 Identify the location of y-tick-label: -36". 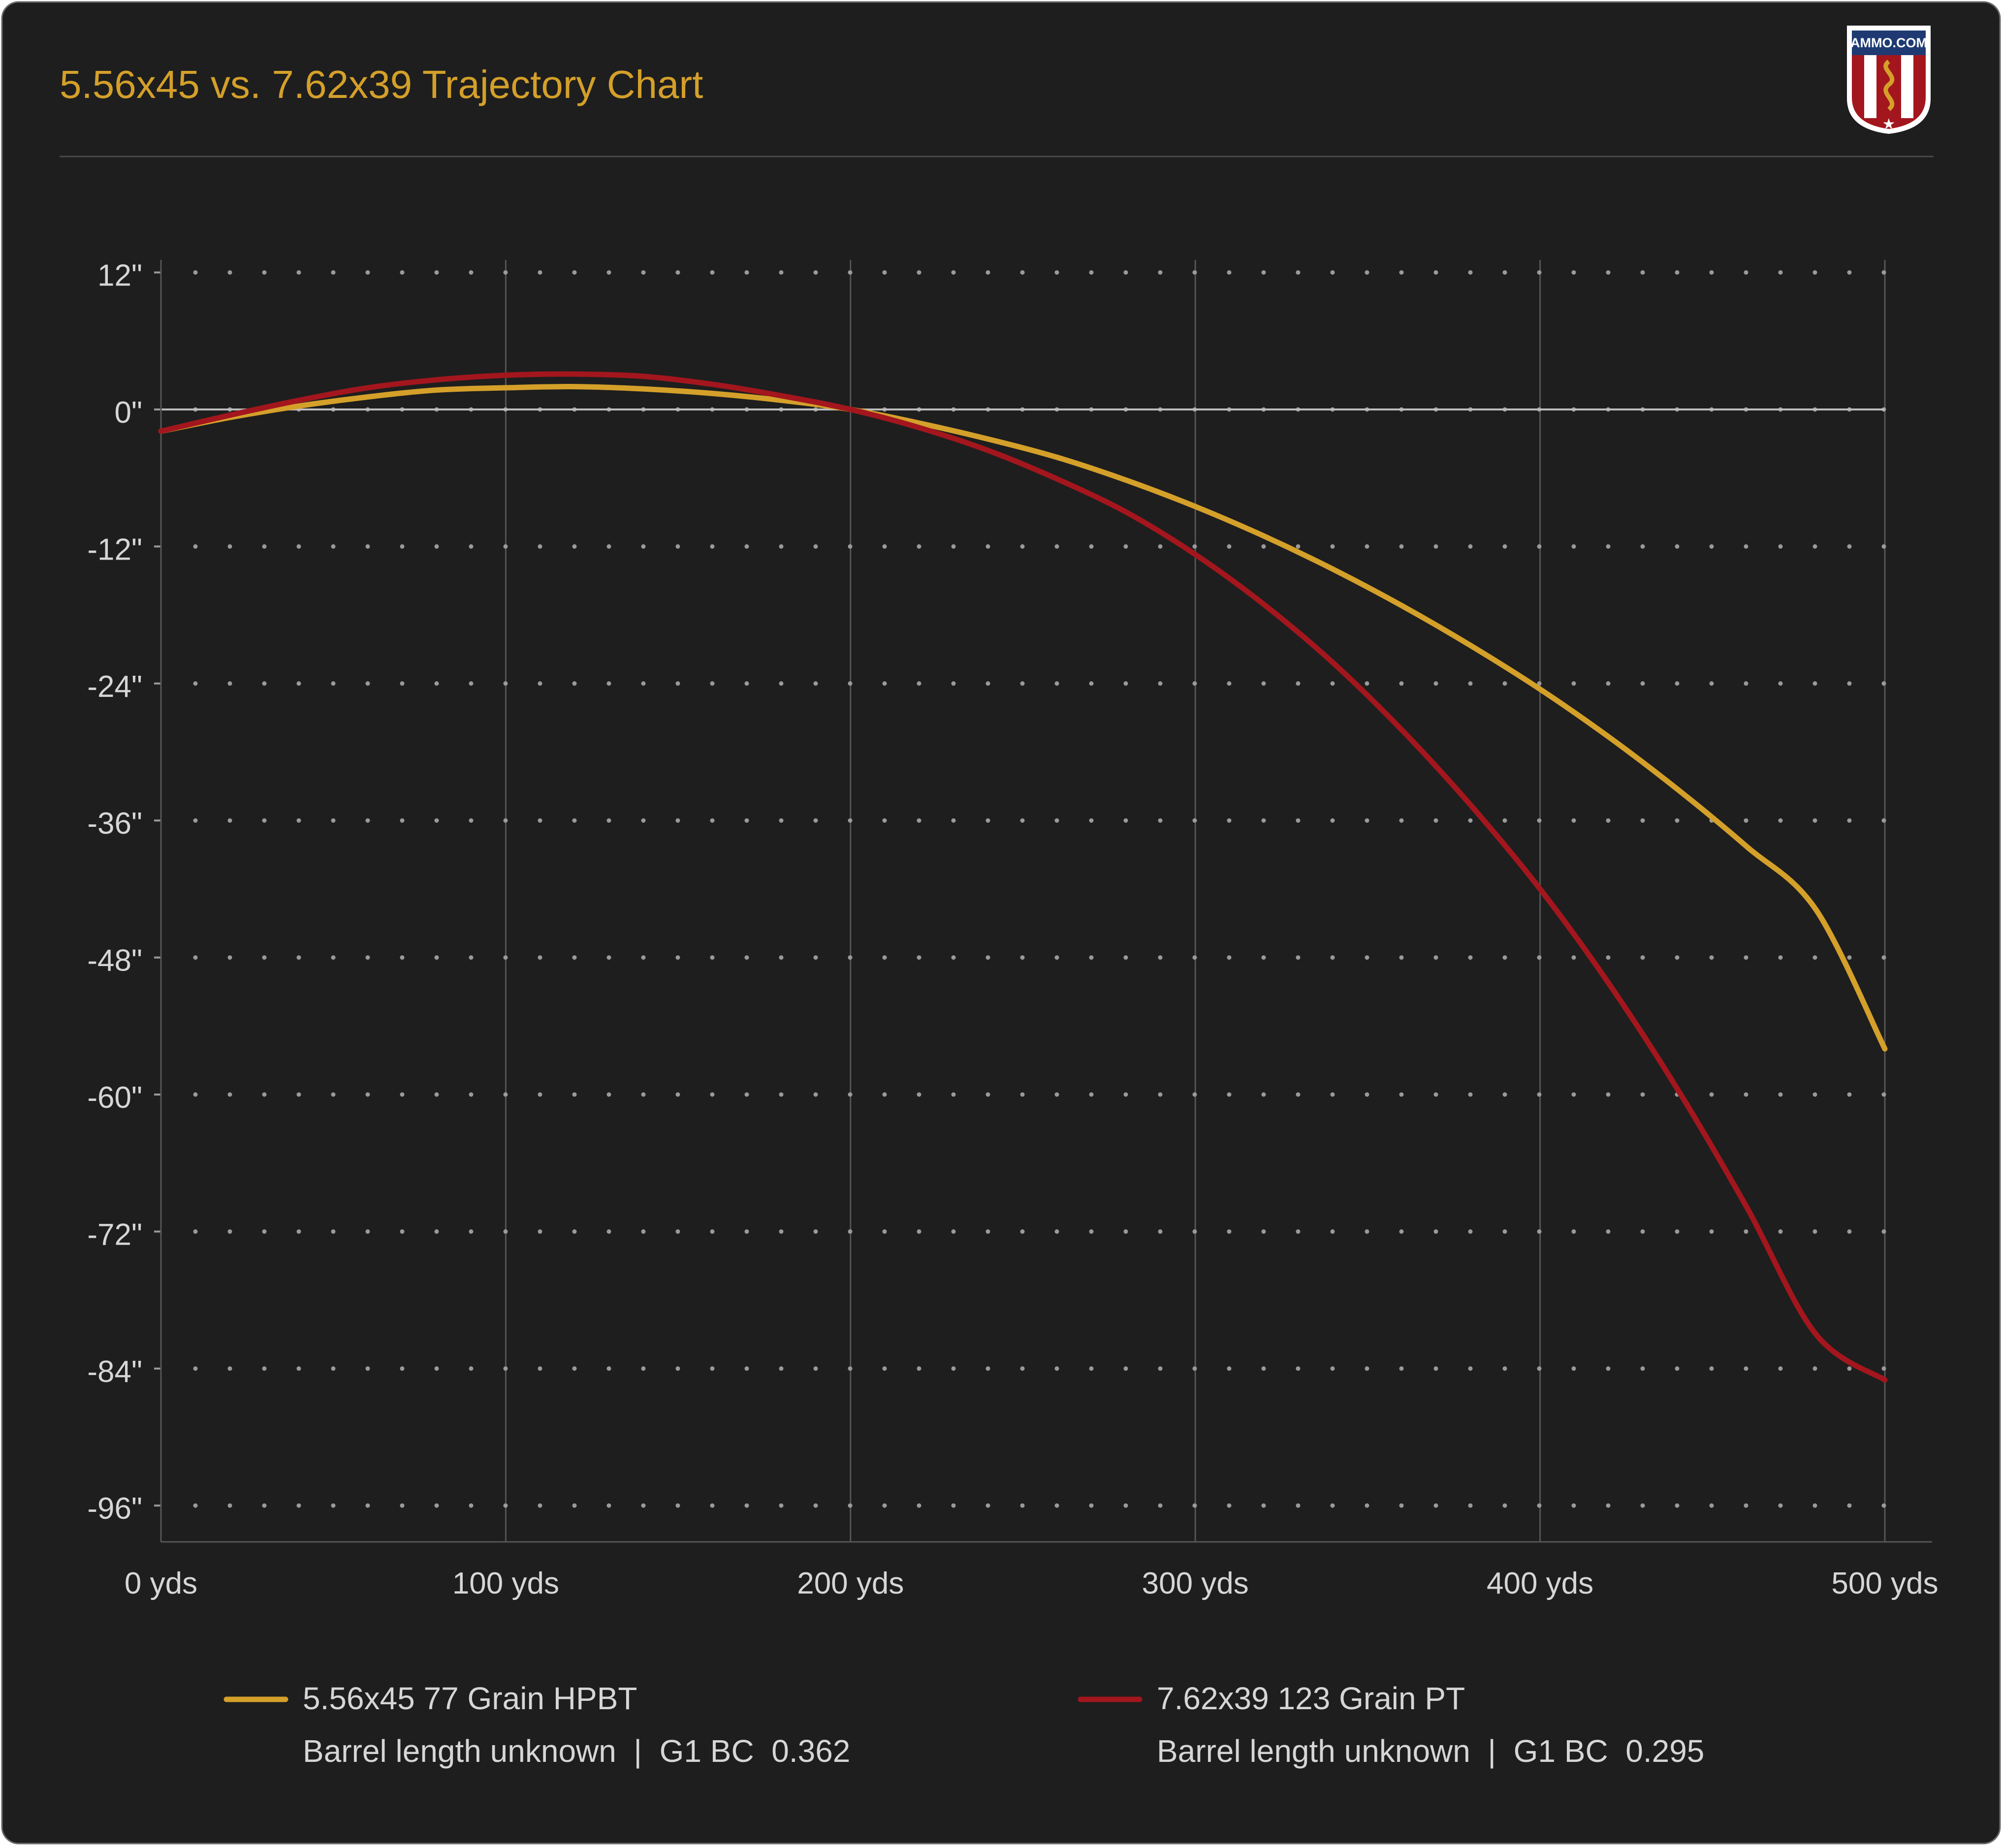
(115, 824).